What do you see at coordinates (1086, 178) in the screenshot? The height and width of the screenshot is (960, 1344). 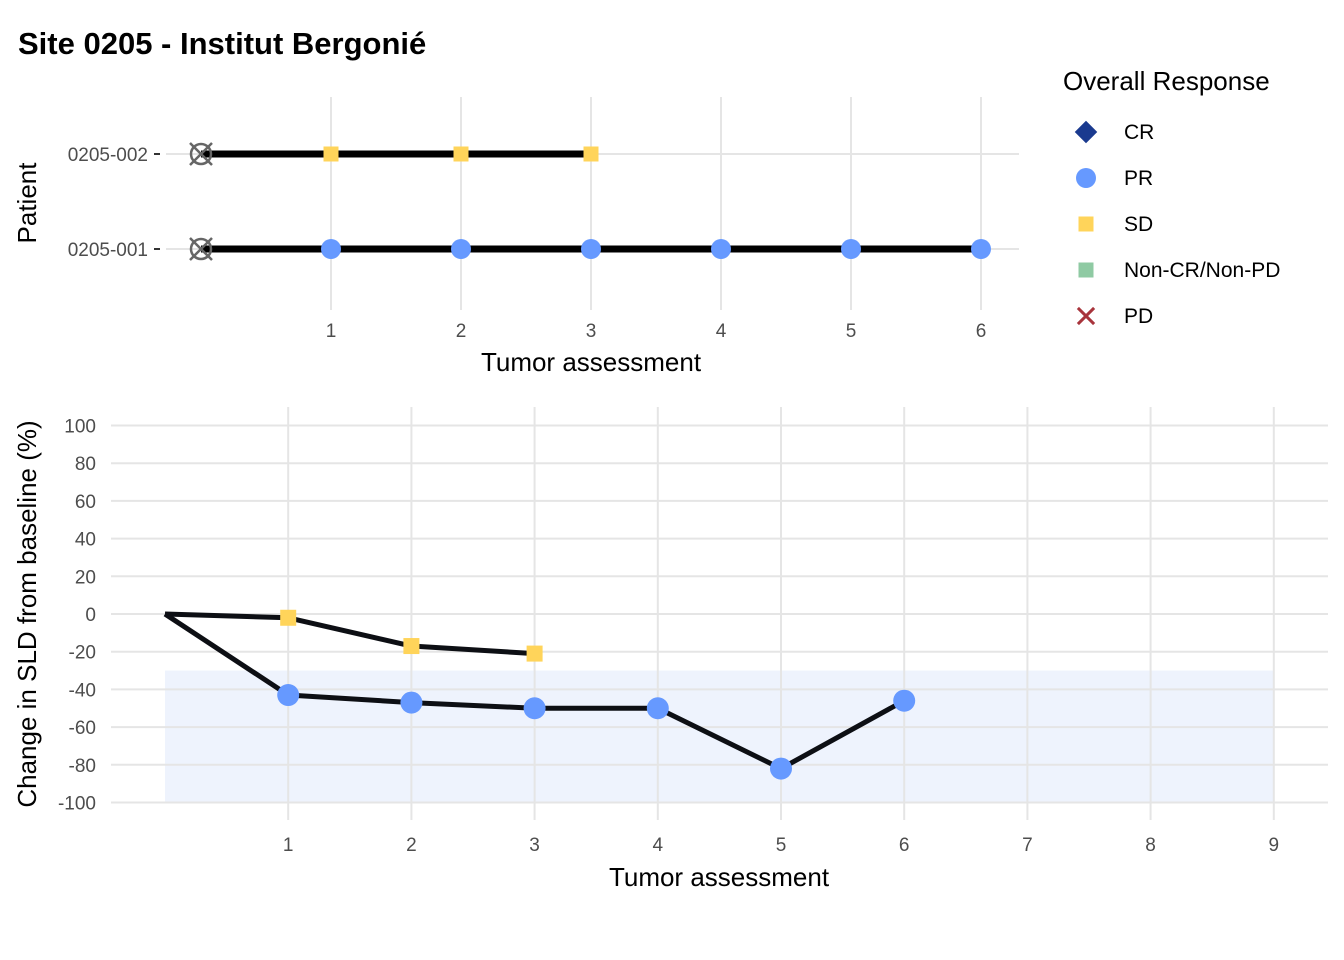 I see `legend-key-circle` at bounding box center [1086, 178].